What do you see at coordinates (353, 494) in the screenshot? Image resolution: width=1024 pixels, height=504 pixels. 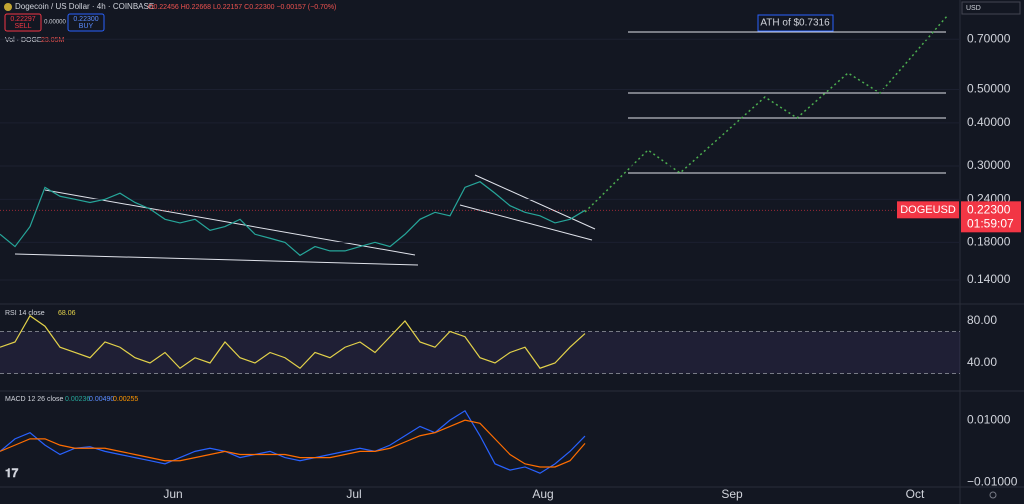 I see `x-tick-label: Jul` at bounding box center [353, 494].